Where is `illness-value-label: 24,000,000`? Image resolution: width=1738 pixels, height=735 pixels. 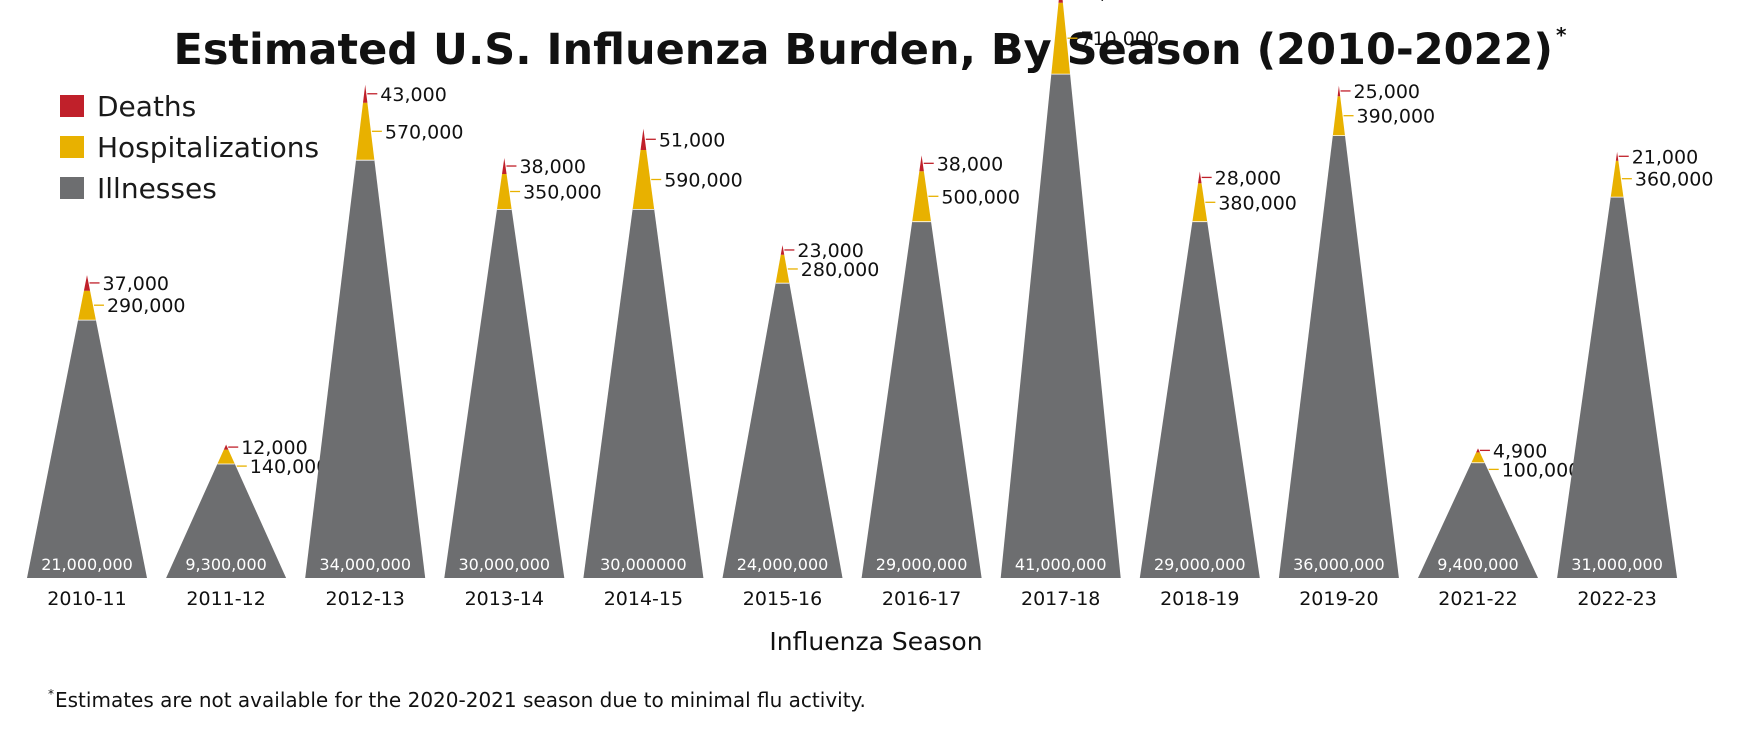
illness-value-label: 24,000,000 is located at coordinates (783, 564).